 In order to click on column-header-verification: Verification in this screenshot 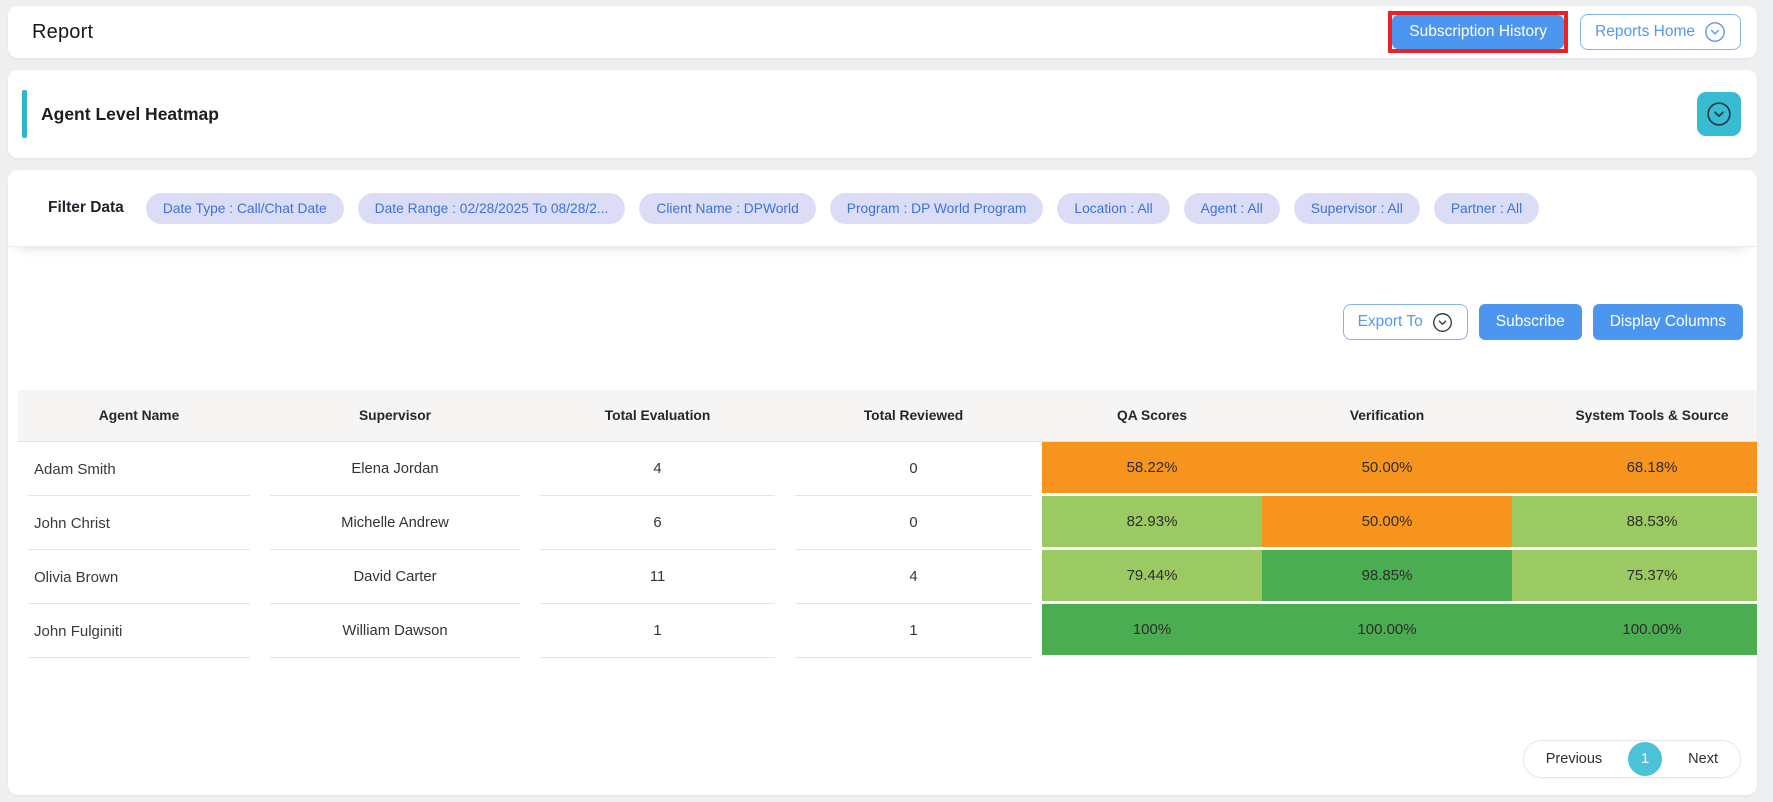, I will do `click(1387, 416)`.